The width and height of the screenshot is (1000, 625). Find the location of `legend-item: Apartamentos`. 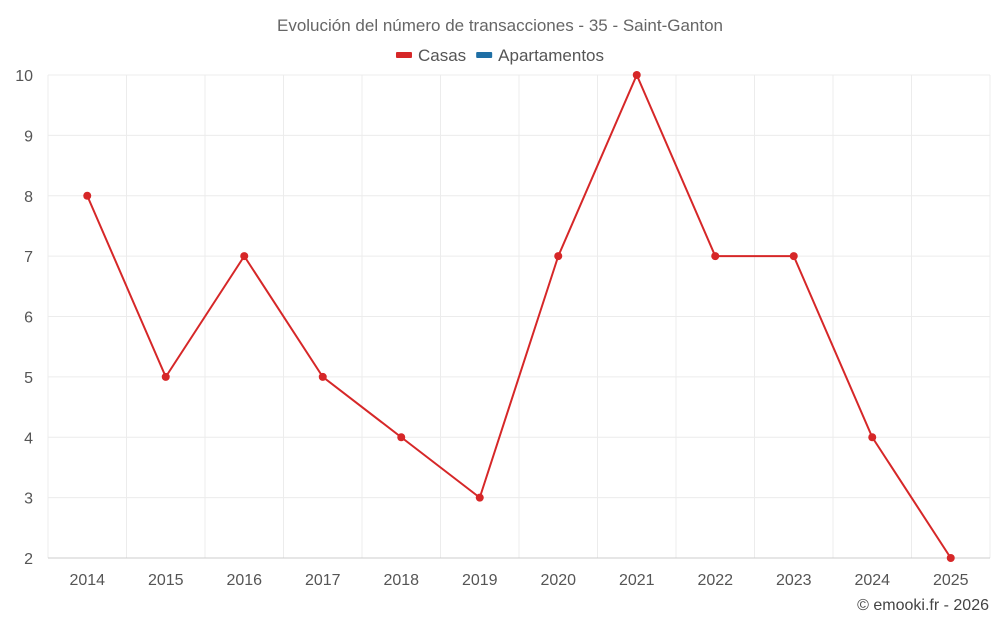

legend-item: Apartamentos is located at coordinates (540, 55).